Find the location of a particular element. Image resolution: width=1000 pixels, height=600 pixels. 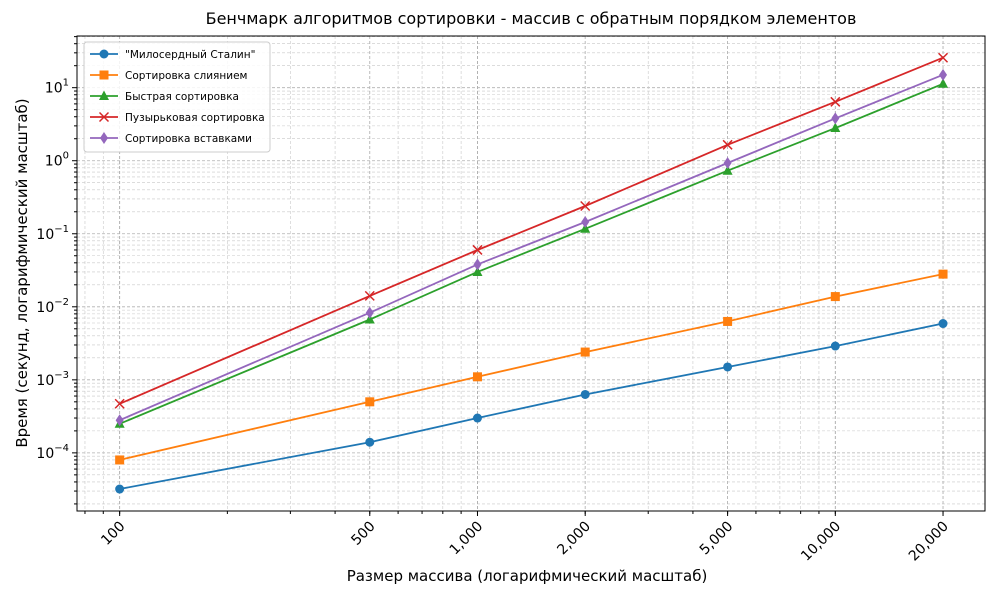

y-axis-label: Время (секунд, логарифмический масштаб) is located at coordinates (22, 272).